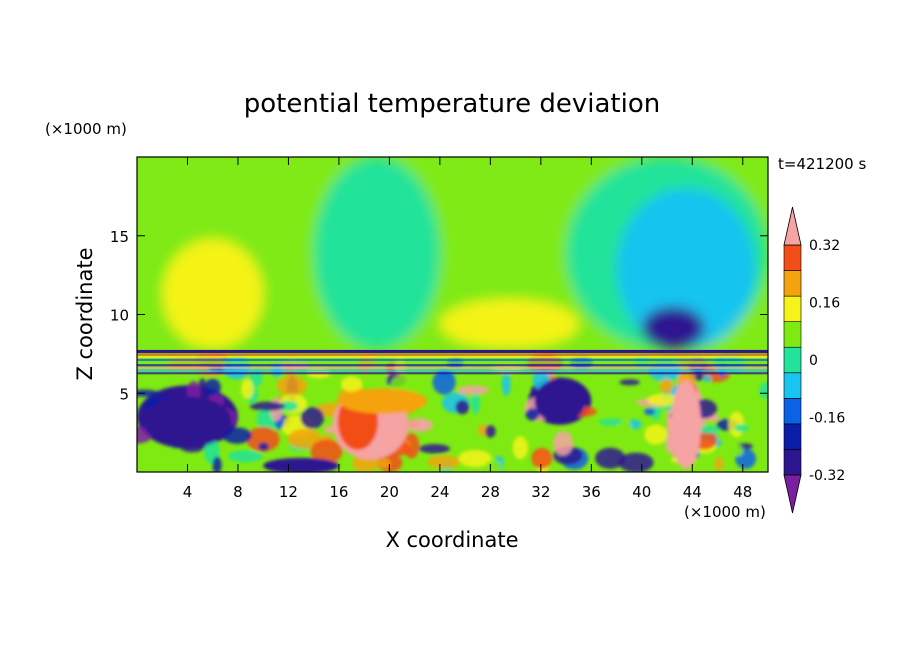  I want to click on x-axis-label: X coordinate, so click(451, 540).